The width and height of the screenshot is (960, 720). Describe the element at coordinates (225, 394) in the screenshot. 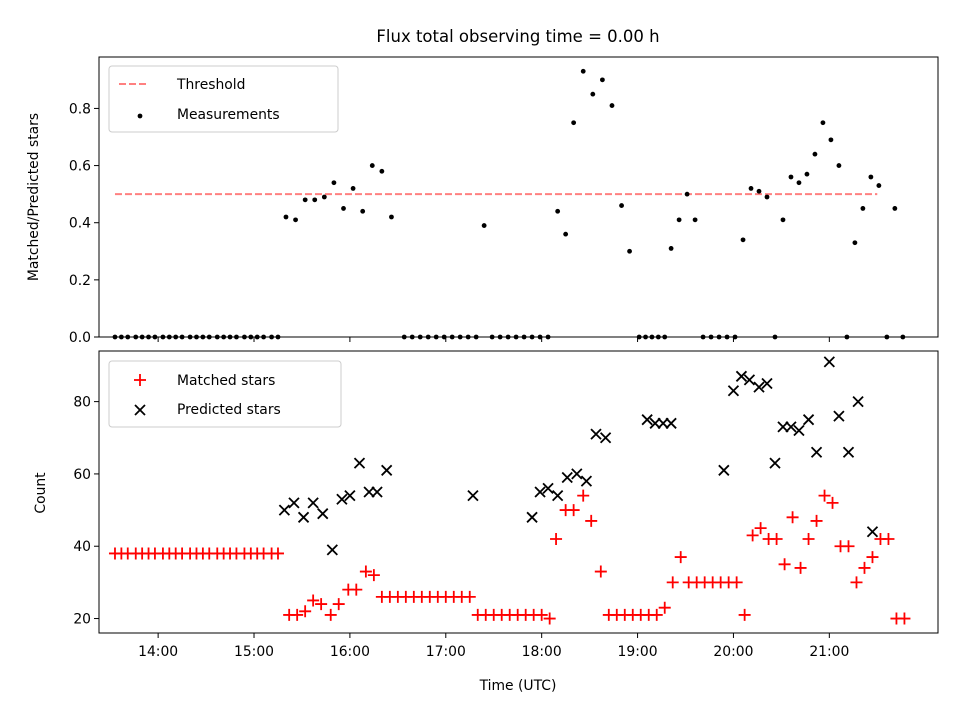

I see `bottom-legend-box` at that location.